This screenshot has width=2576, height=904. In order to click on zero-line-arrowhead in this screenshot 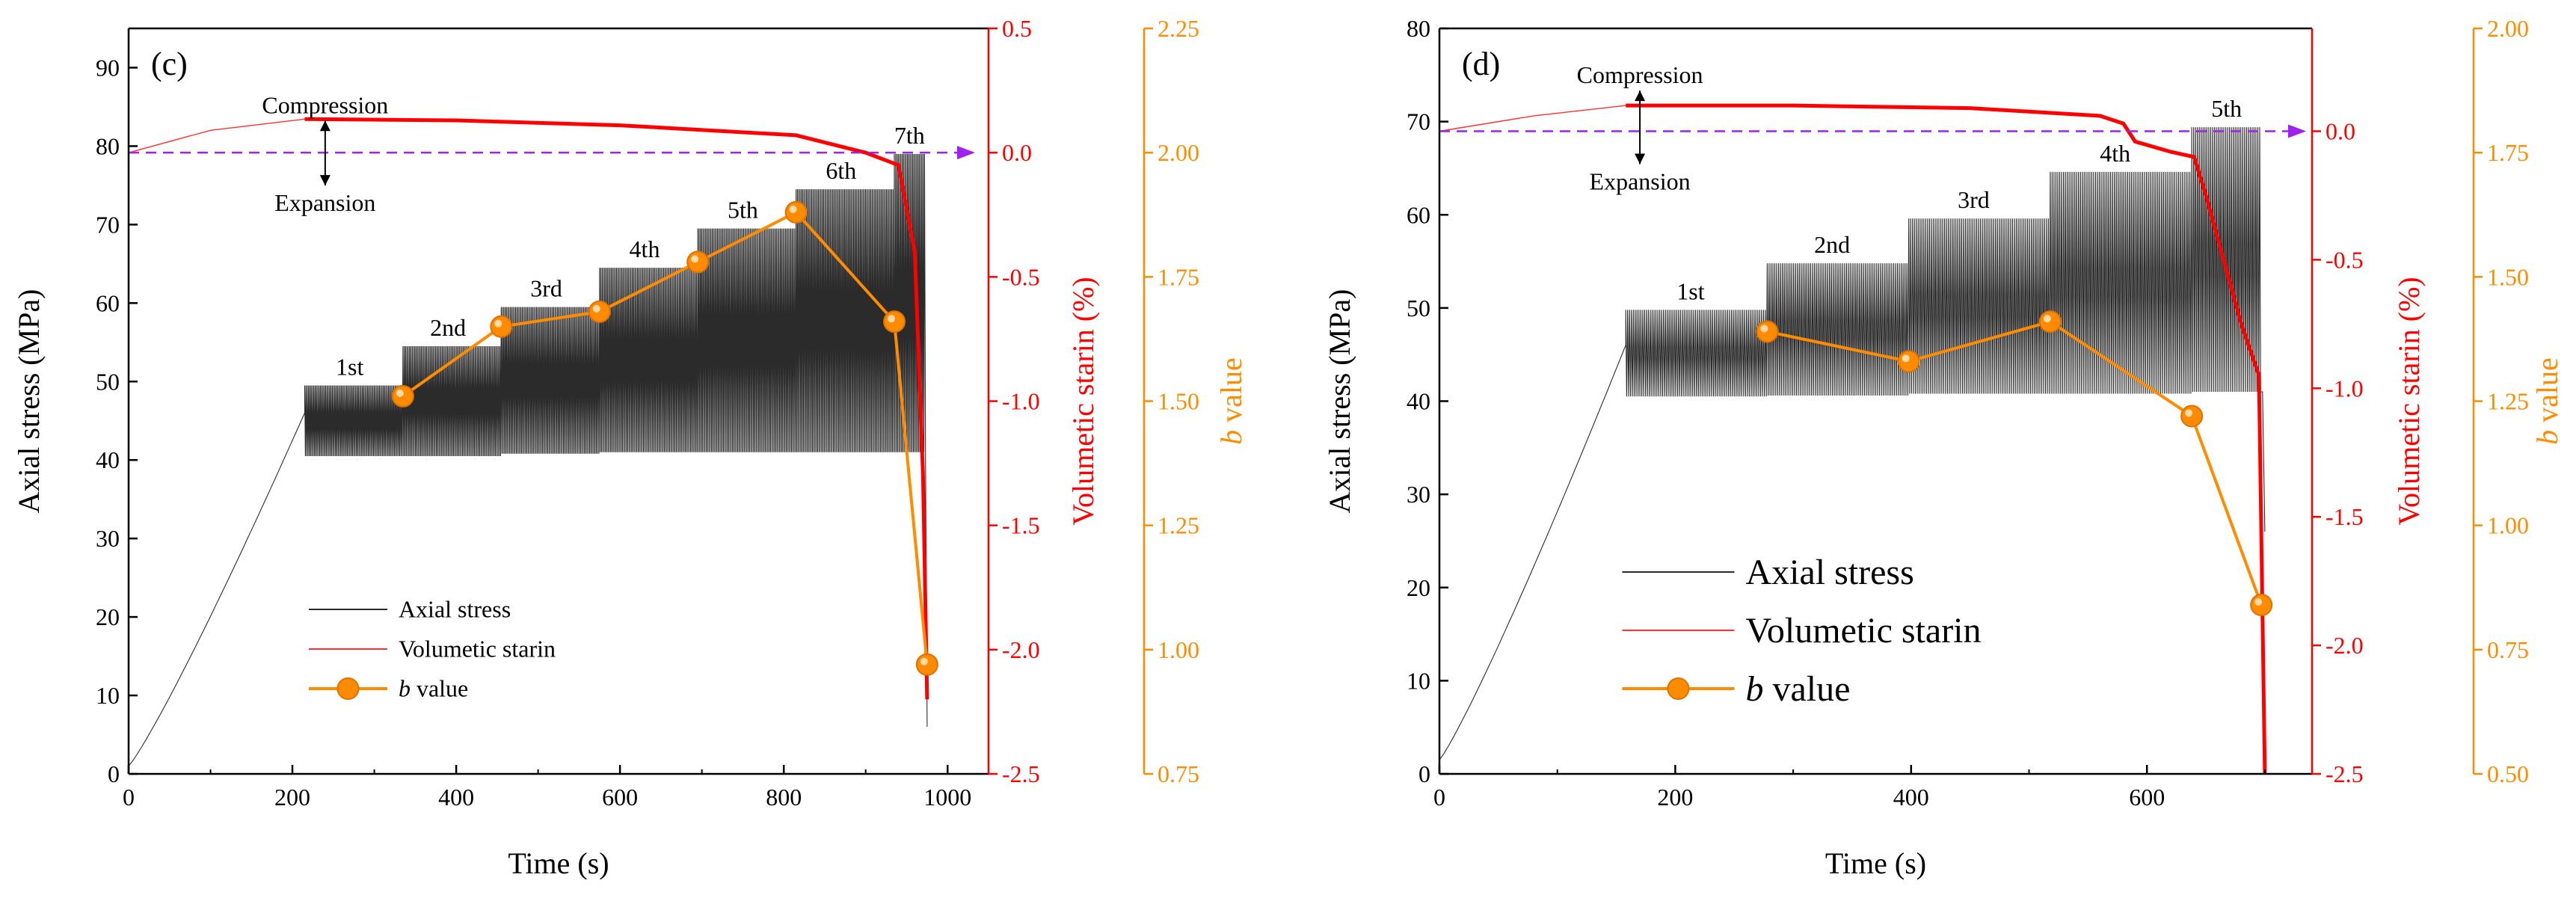, I will do `click(966, 153)`.